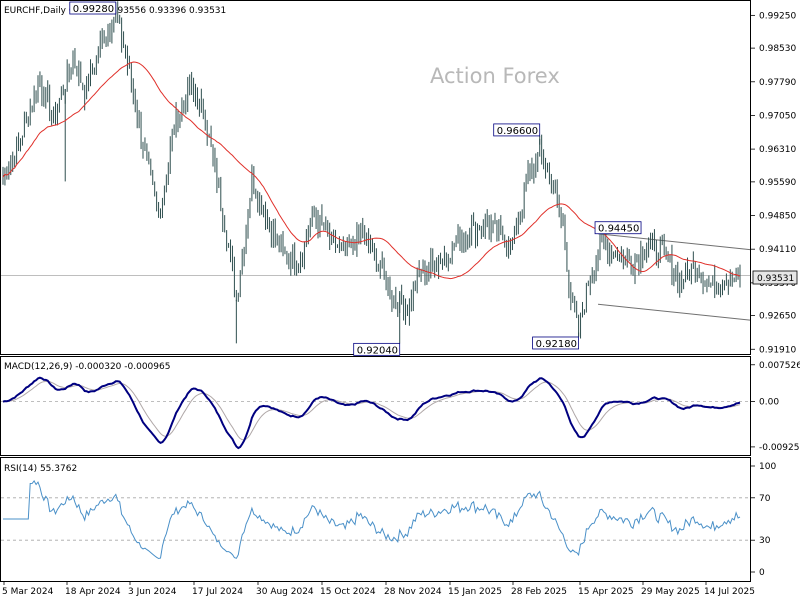  Describe the element at coordinates (777, 217) in the screenshot. I see `main-y-tick-label: 0.94850` at that location.